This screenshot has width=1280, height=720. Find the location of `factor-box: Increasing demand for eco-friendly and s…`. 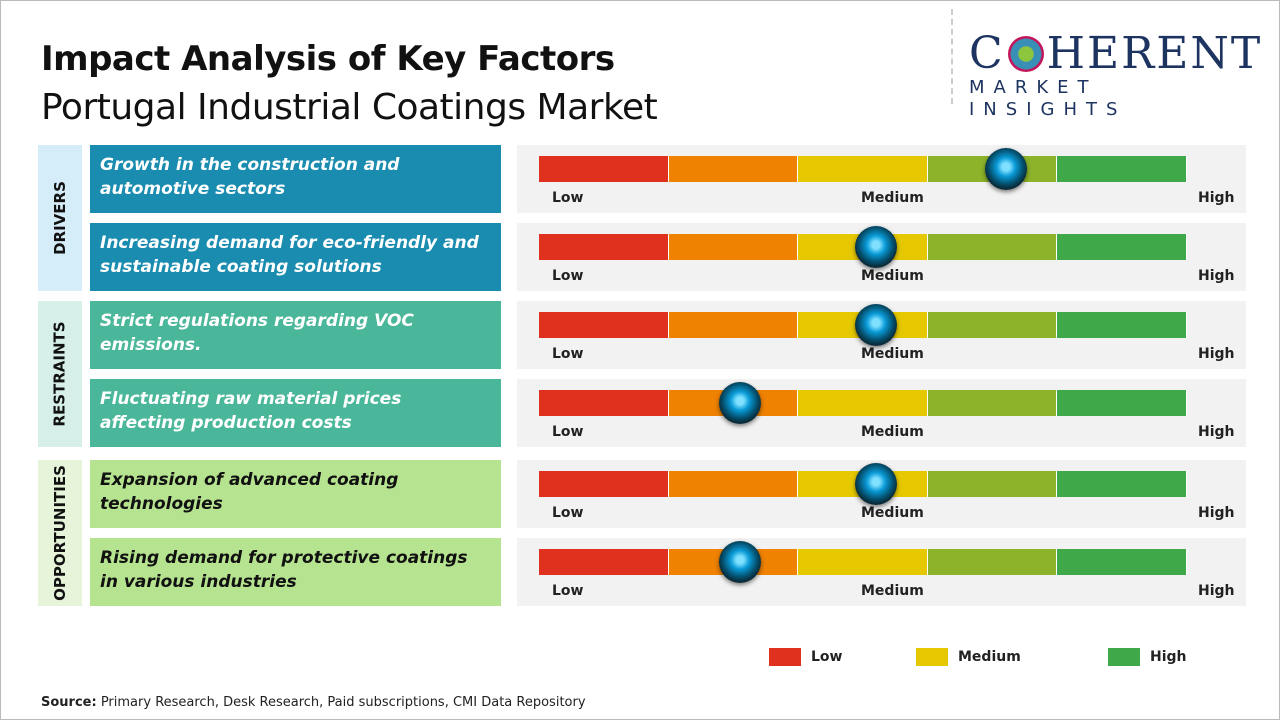

factor-box: Increasing demand for eco-friendly and s… is located at coordinates (295, 257).